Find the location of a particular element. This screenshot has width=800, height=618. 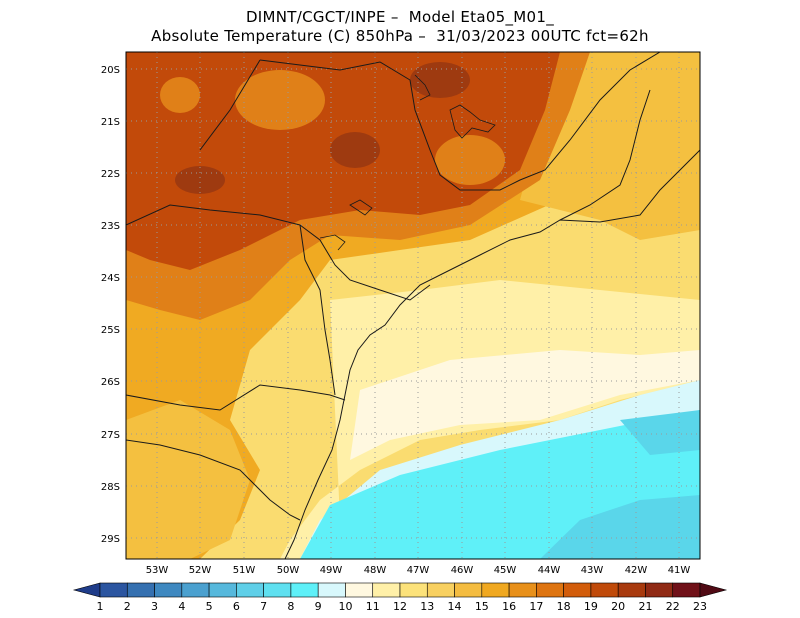

field-very-hot3 is located at coordinates (440, 80).